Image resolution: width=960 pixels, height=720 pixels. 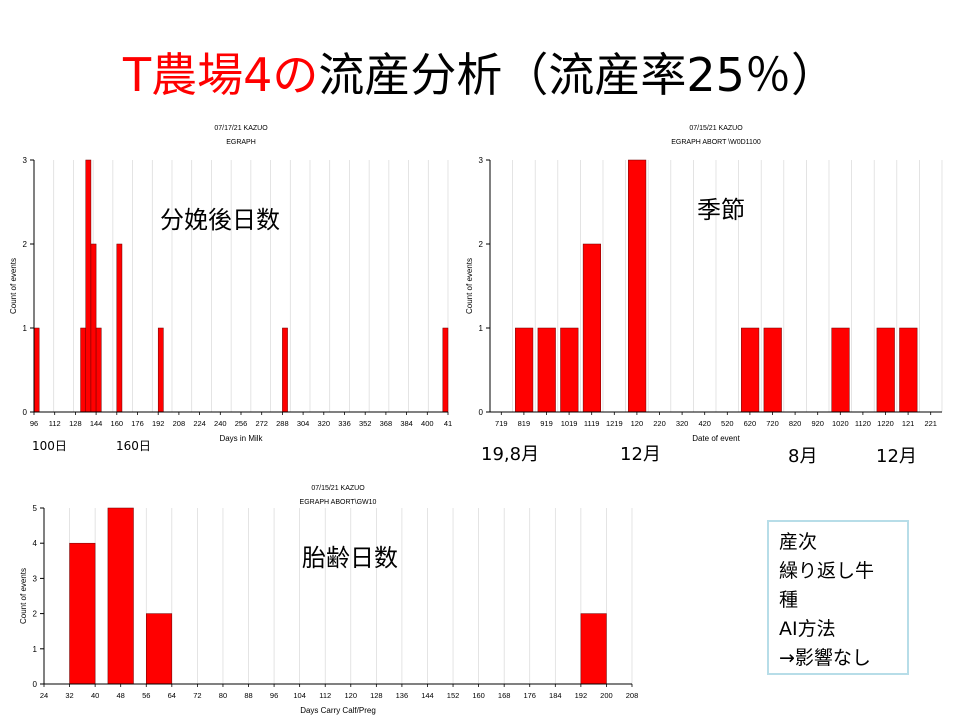 I want to click on x-tick-label: 368, so click(x=386, y=423).